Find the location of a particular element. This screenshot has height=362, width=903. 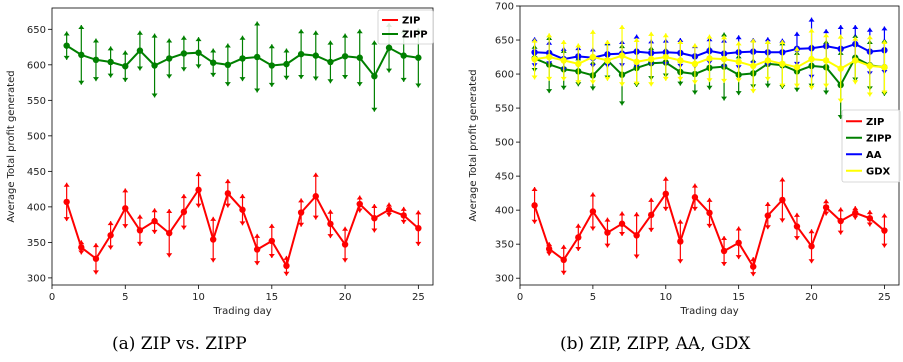

legend-box is located at coordinates (405, 27).